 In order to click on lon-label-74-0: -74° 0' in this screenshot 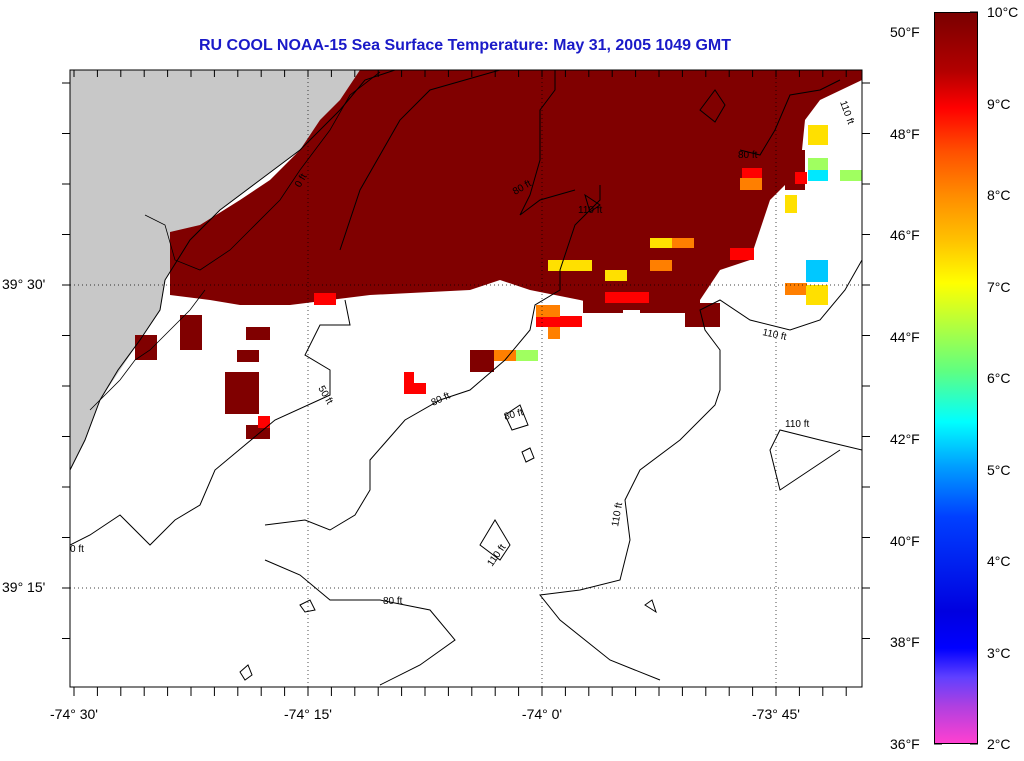, I will do `click(542, 714)`.